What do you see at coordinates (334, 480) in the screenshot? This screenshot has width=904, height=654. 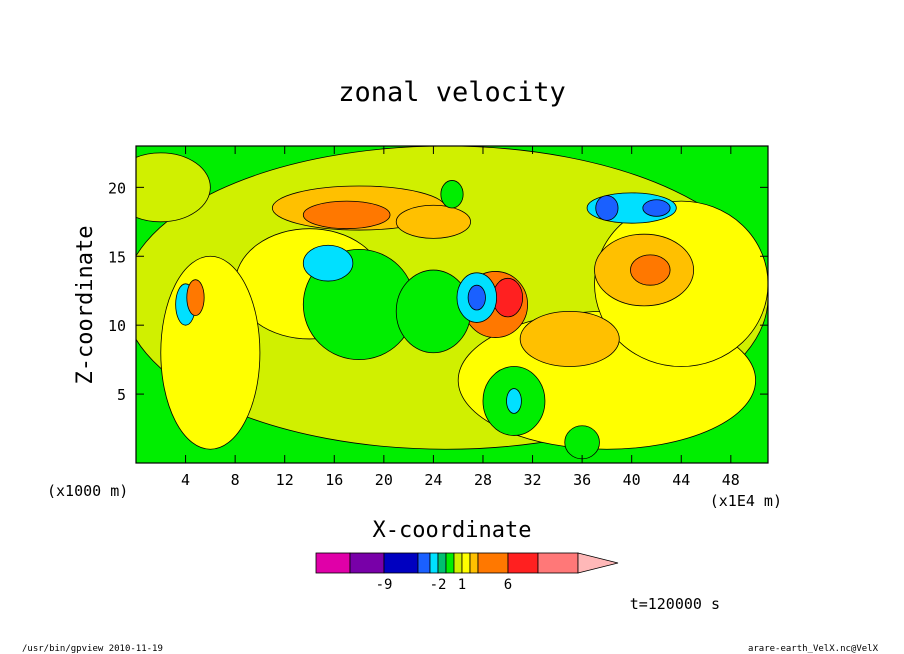 I see `x-tick-label: 16` at bounding box center [334, 480].